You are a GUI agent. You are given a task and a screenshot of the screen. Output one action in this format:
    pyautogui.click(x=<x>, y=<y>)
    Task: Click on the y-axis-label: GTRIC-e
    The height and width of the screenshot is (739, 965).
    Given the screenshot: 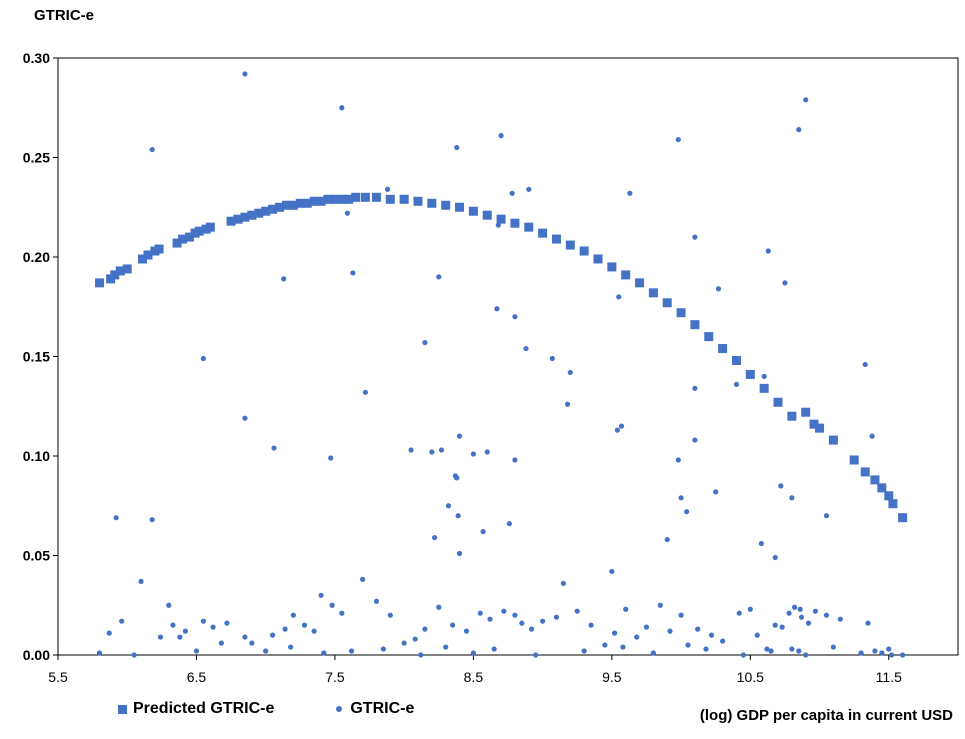 What is the action you would take?
    pyautogui.click(x=64, y=15)
    